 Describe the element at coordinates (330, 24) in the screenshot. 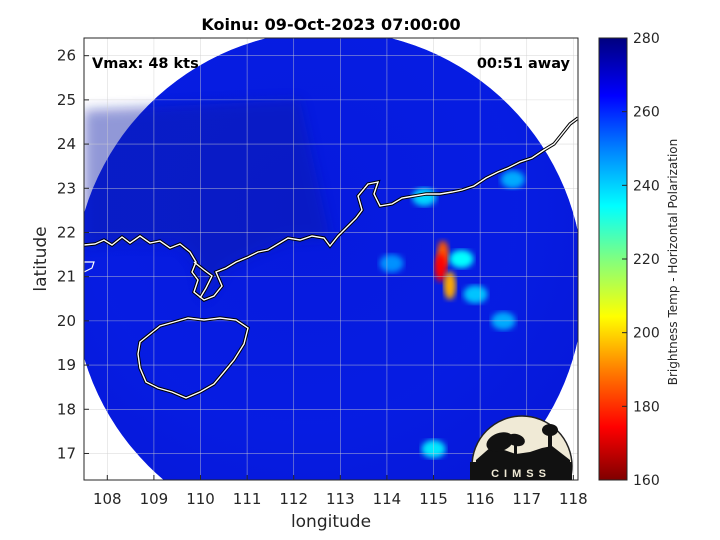

I see `chart-title: Koinu: 09-Oct-2023 07:00:00` at that location.